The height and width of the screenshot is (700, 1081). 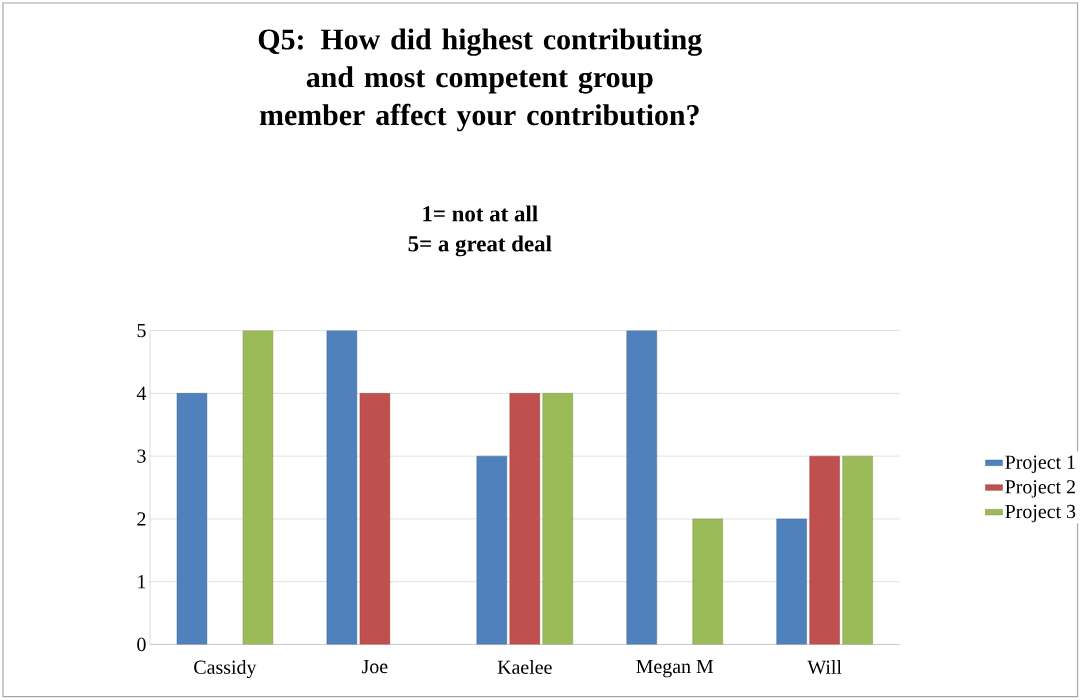 What do you see at coordinates (824, 667) in the screenshot?
I see `x-tick-label: Will` at bounding box center [824, 667].